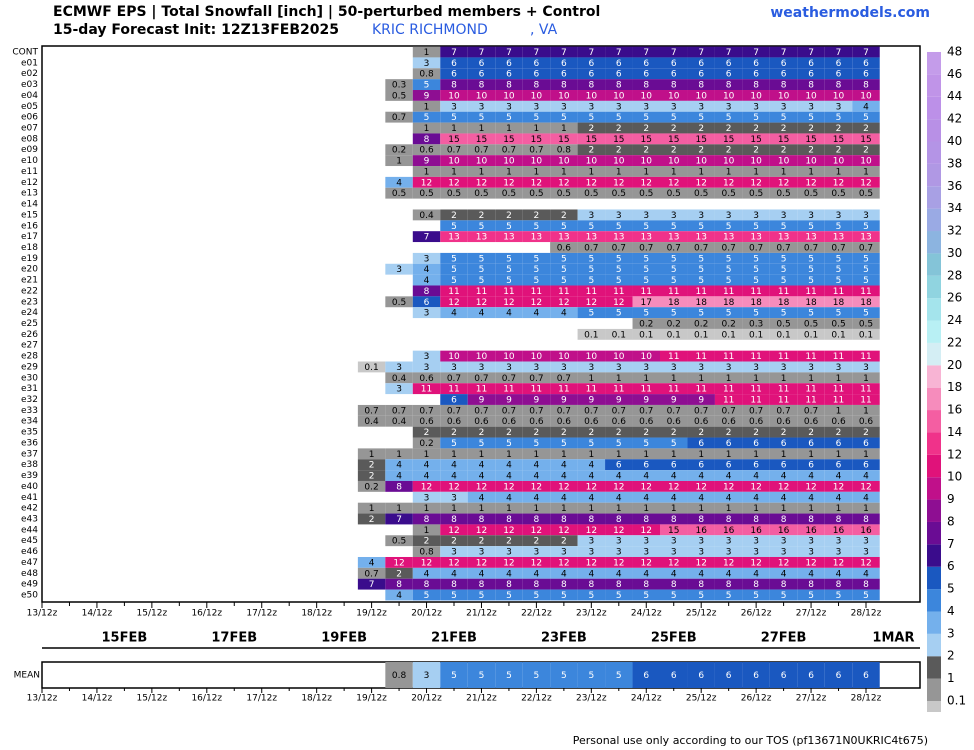  What do you see at coordinates (755, 390) in the screenshot?
I see `cell-label: 11` at bounding box center [755, 390].